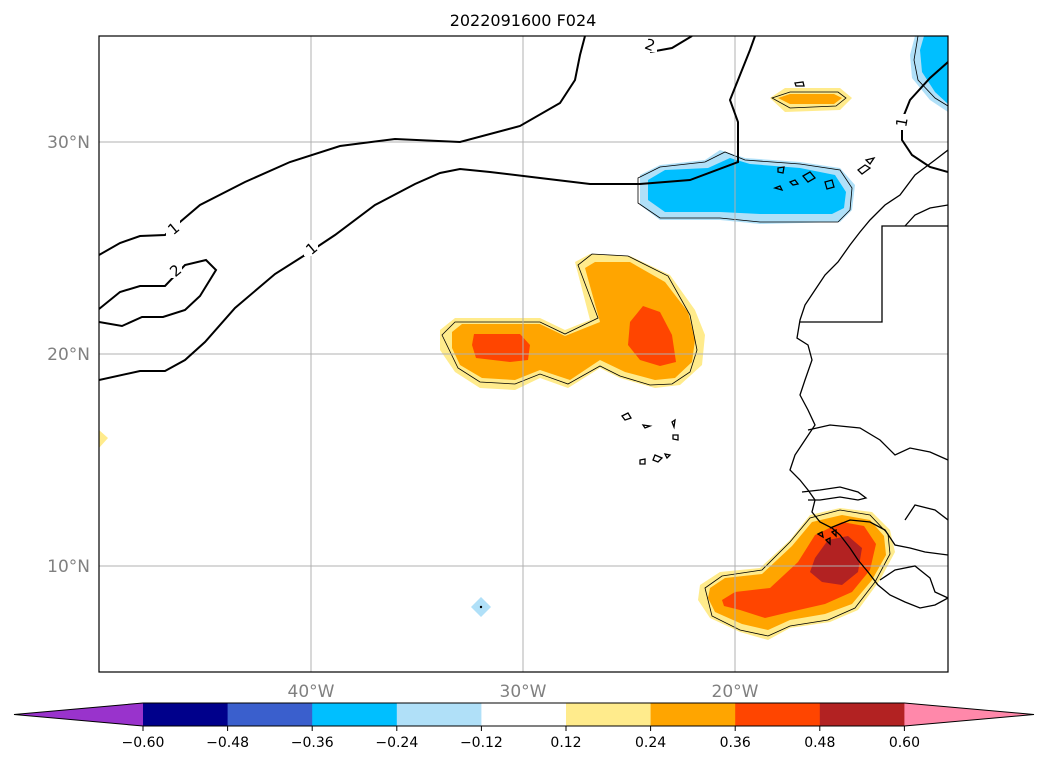  I want to click on border-sierra-leone, so click(913, 582).